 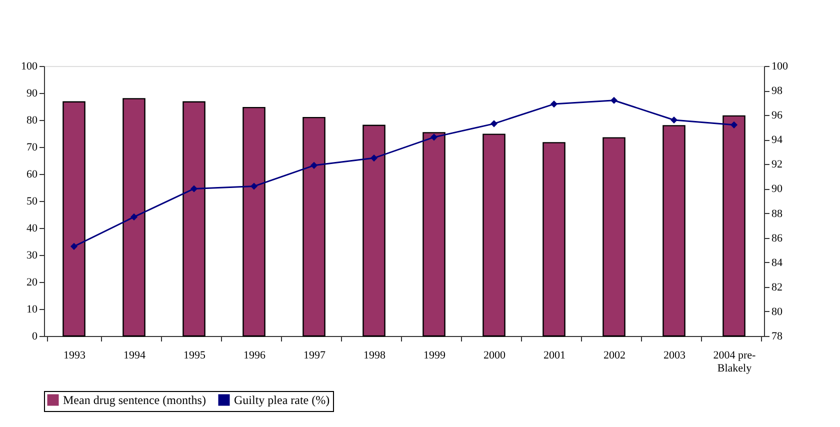 What do you see at coordinates (32, 310) in the screenshot?
I see `y-tick-label: 10` at bounding box center [32, 310].